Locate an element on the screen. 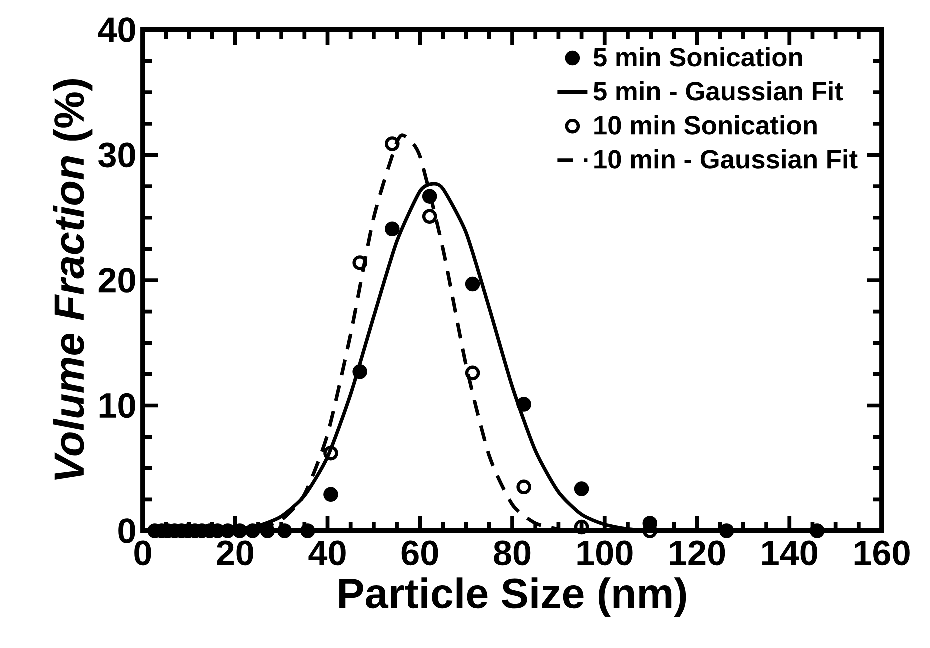 Image resolution: width=930 pixels, height=648 pixels. x-tick-label: 0 is located at coordinates (143, 553).